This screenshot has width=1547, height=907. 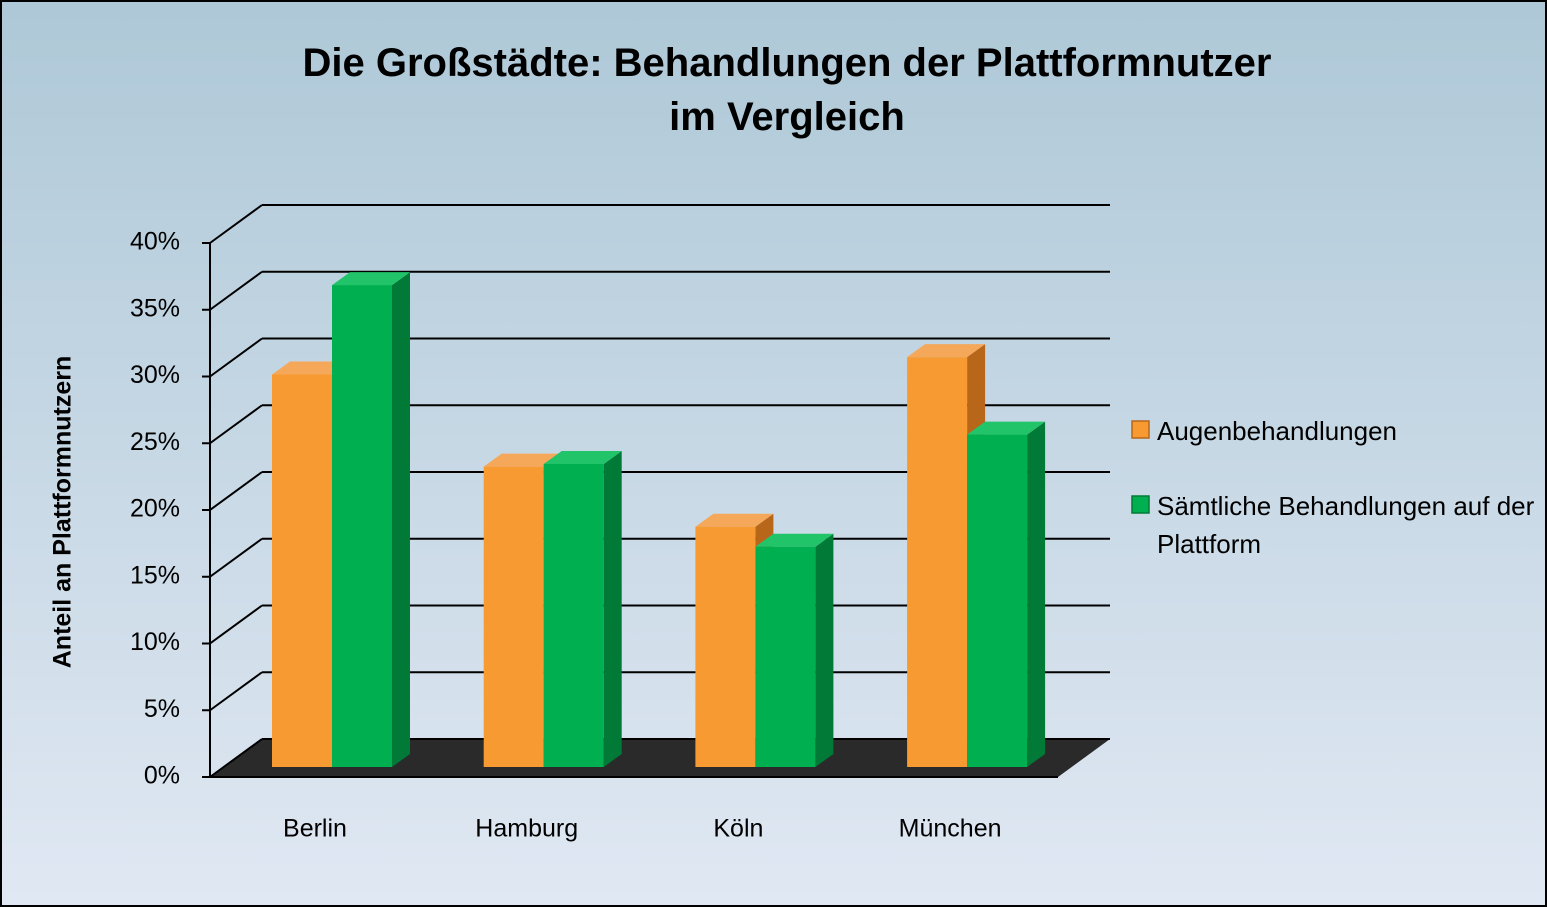 What do you see at coordinates (526, 829) in the screenshot?
I see `x-tick-label: Hamburg` at bounding box center [526, 829].